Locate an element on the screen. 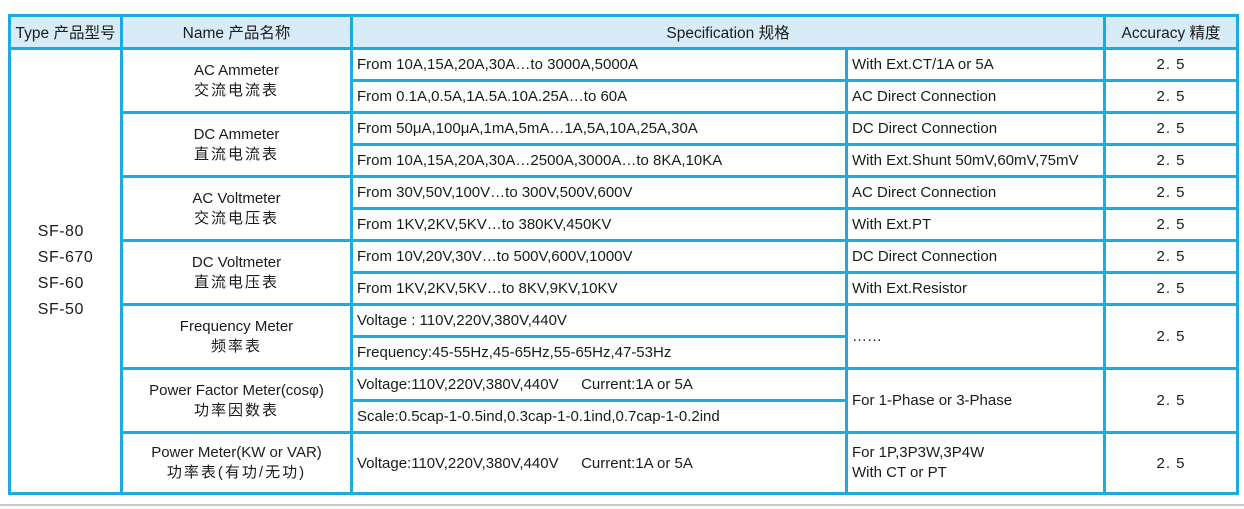 The height and width of the screenshot is (509, 1244). type-model: SF-670 is located at coordinates (65, 257).